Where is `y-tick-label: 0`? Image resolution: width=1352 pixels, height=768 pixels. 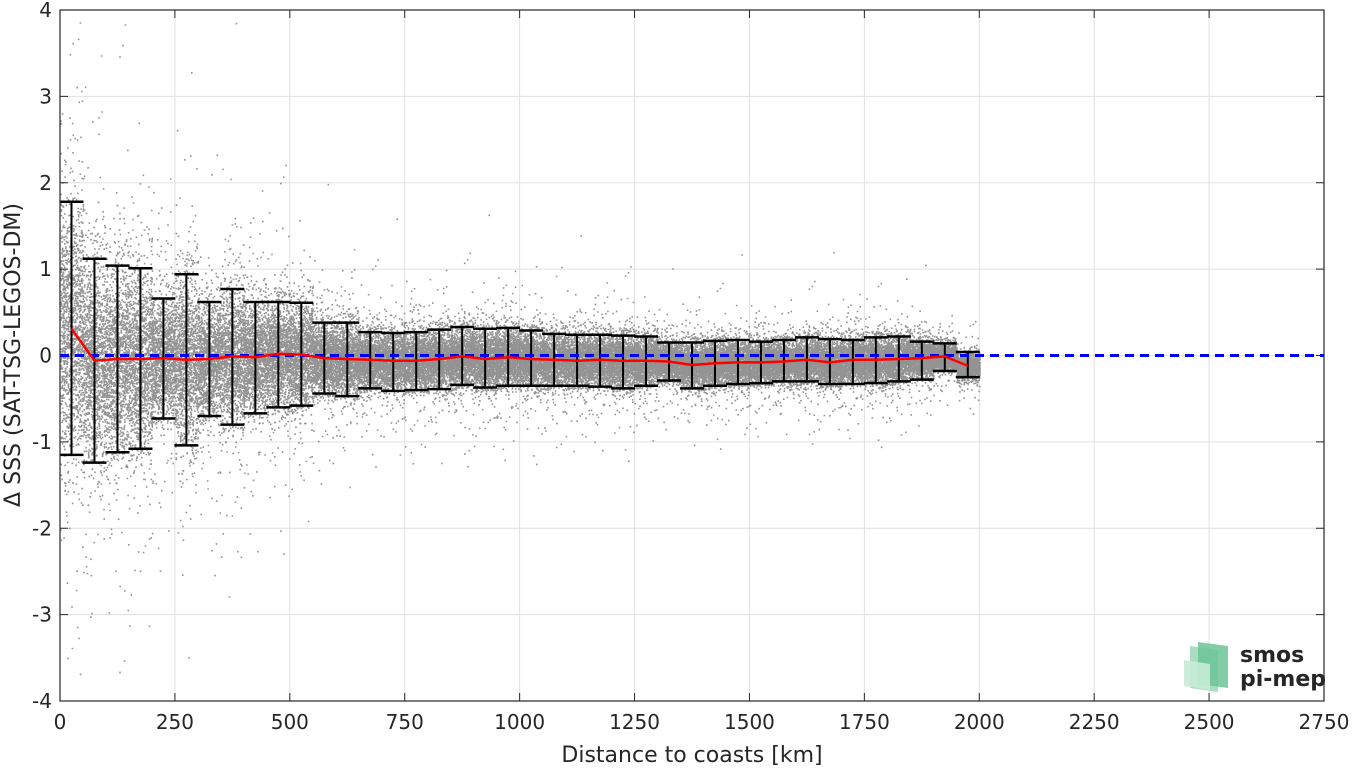
y-tick-label: 0 is located at coordinates (45, 356).